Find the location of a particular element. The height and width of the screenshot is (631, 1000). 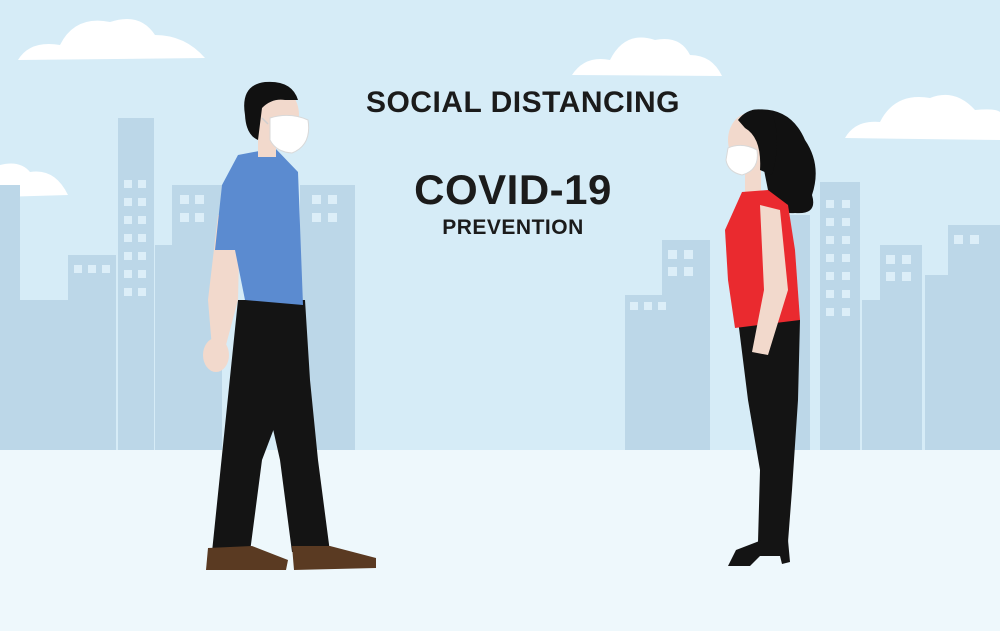

right-windows is located at coordinates (804, 258).